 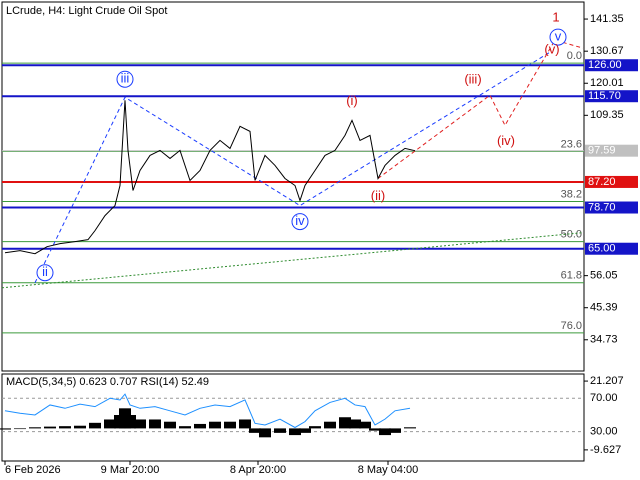 I want to click on y-tick-label: 34.73, so click(x=604, y=340).